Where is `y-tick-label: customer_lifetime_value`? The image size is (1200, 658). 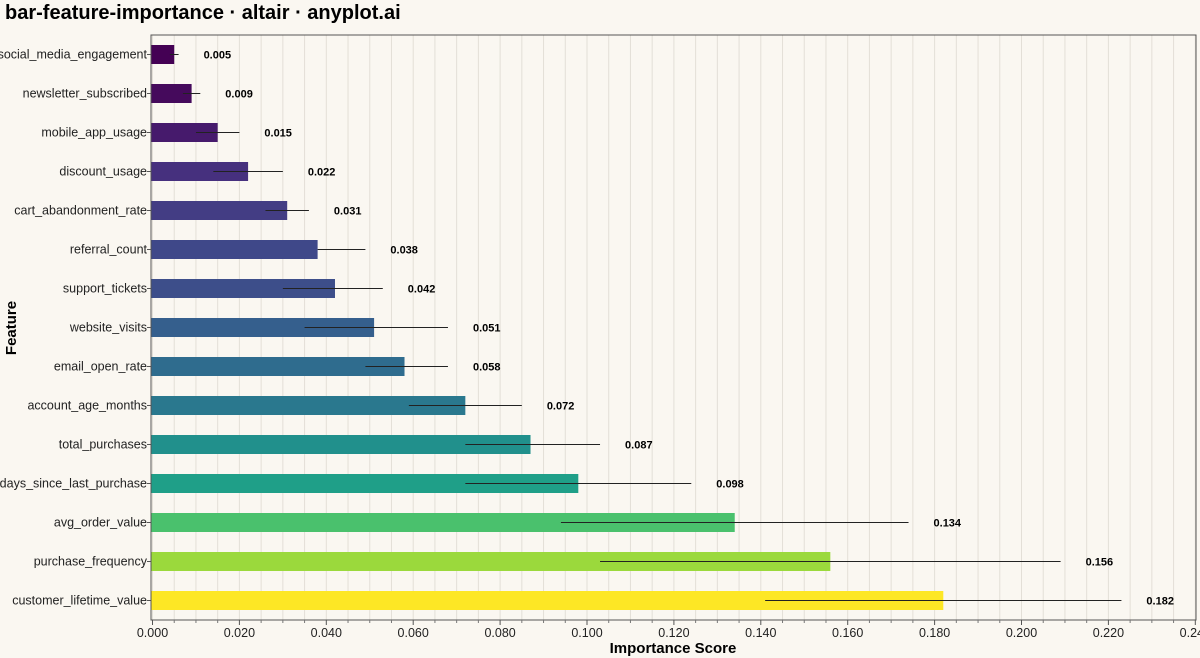 y-tick-label: customer_lifetime_value is located at coordinates (79, 601).